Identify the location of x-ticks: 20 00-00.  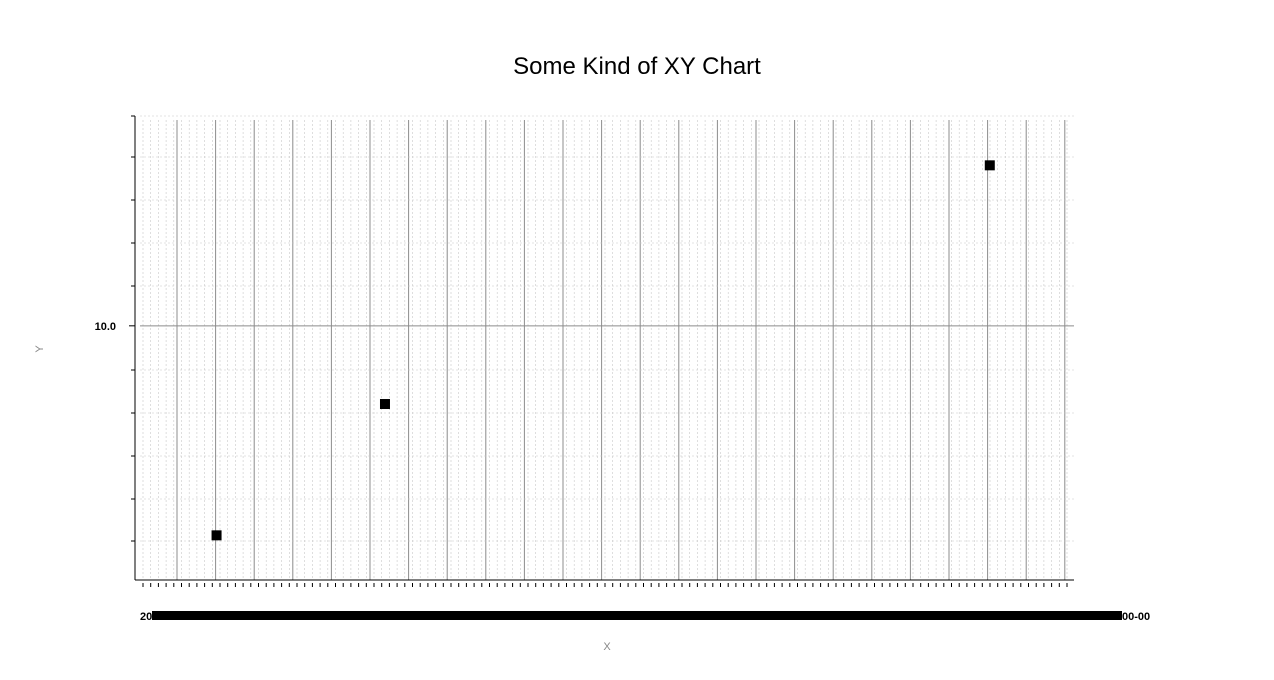
(645, 603).